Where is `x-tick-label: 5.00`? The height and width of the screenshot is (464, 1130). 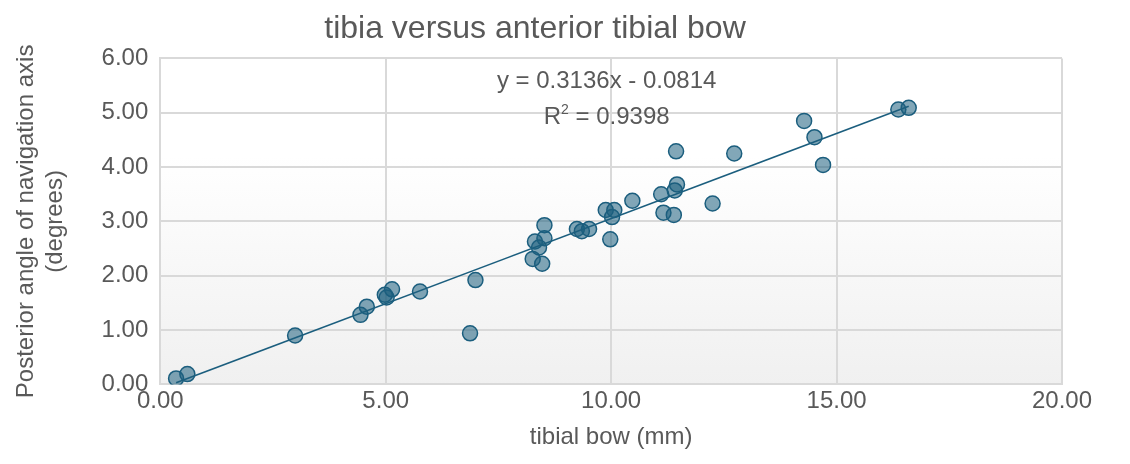 x-tick-label: 5.00 is located at coordinates (386, 400).